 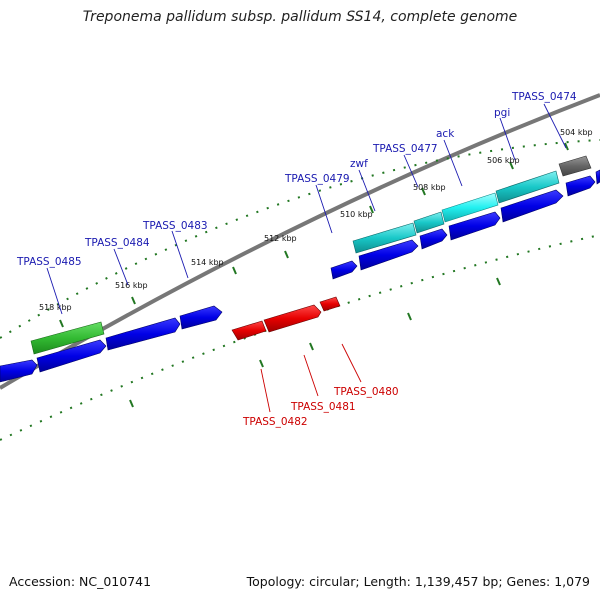 What do you see at coordinates (575, 166) in the screenshot?
I see `gray-feature` at bounding box center [575, 166].